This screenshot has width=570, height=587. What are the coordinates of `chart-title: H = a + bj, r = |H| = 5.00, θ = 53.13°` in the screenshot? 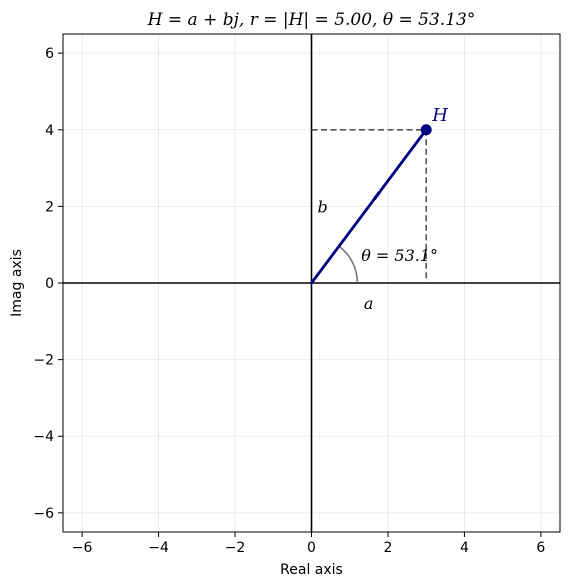 It's located at (311, 20).